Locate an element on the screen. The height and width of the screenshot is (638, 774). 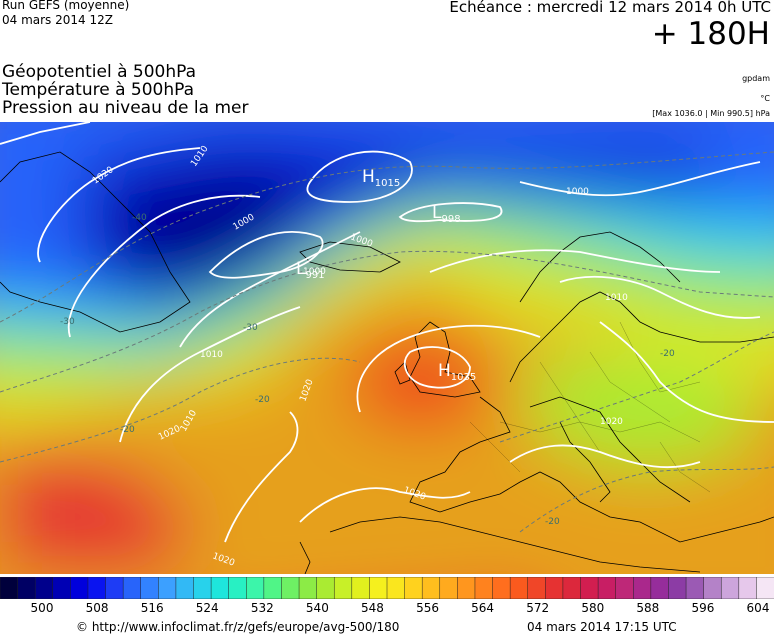
layer-title-temperature: Température à 500hPa is located at coordinates (98, 90).